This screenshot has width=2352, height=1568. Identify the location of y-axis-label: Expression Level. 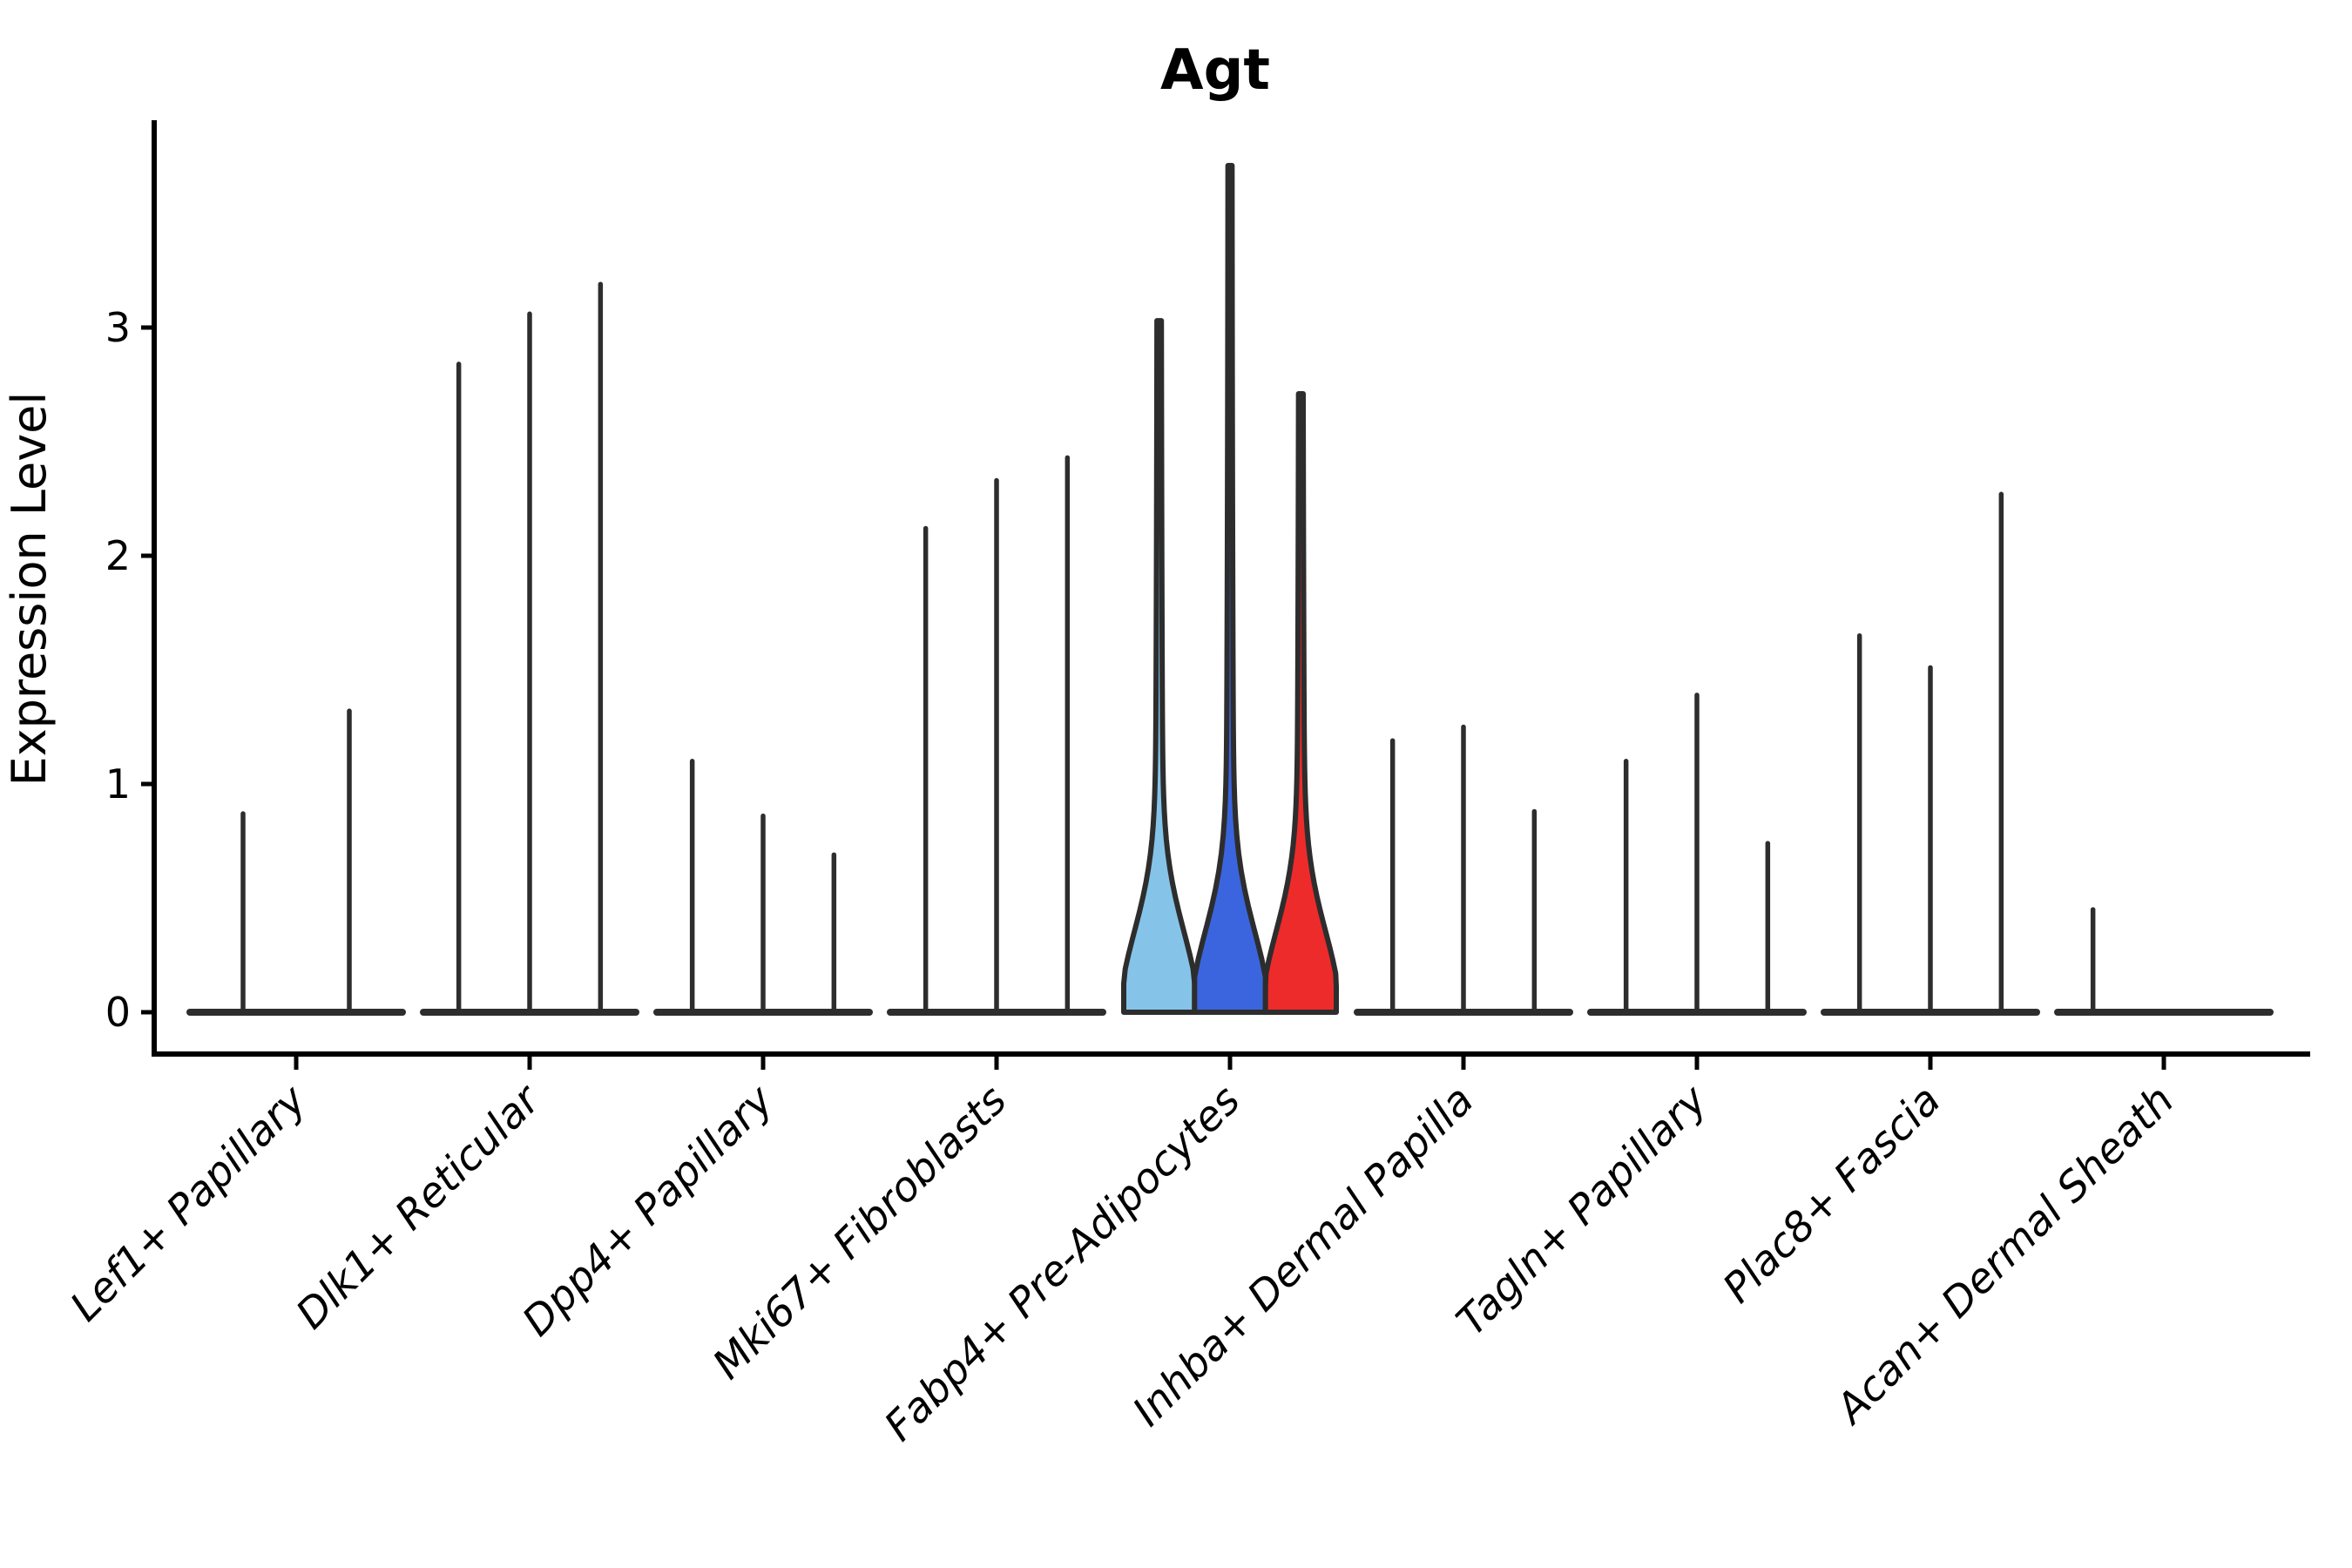
(29, 589).